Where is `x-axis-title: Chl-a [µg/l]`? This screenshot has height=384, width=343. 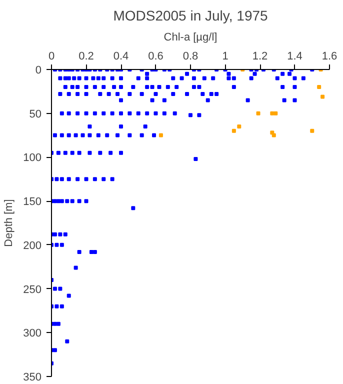 x-axis-title: Chl-a [µg/l] is located at coordinates (191, 38).